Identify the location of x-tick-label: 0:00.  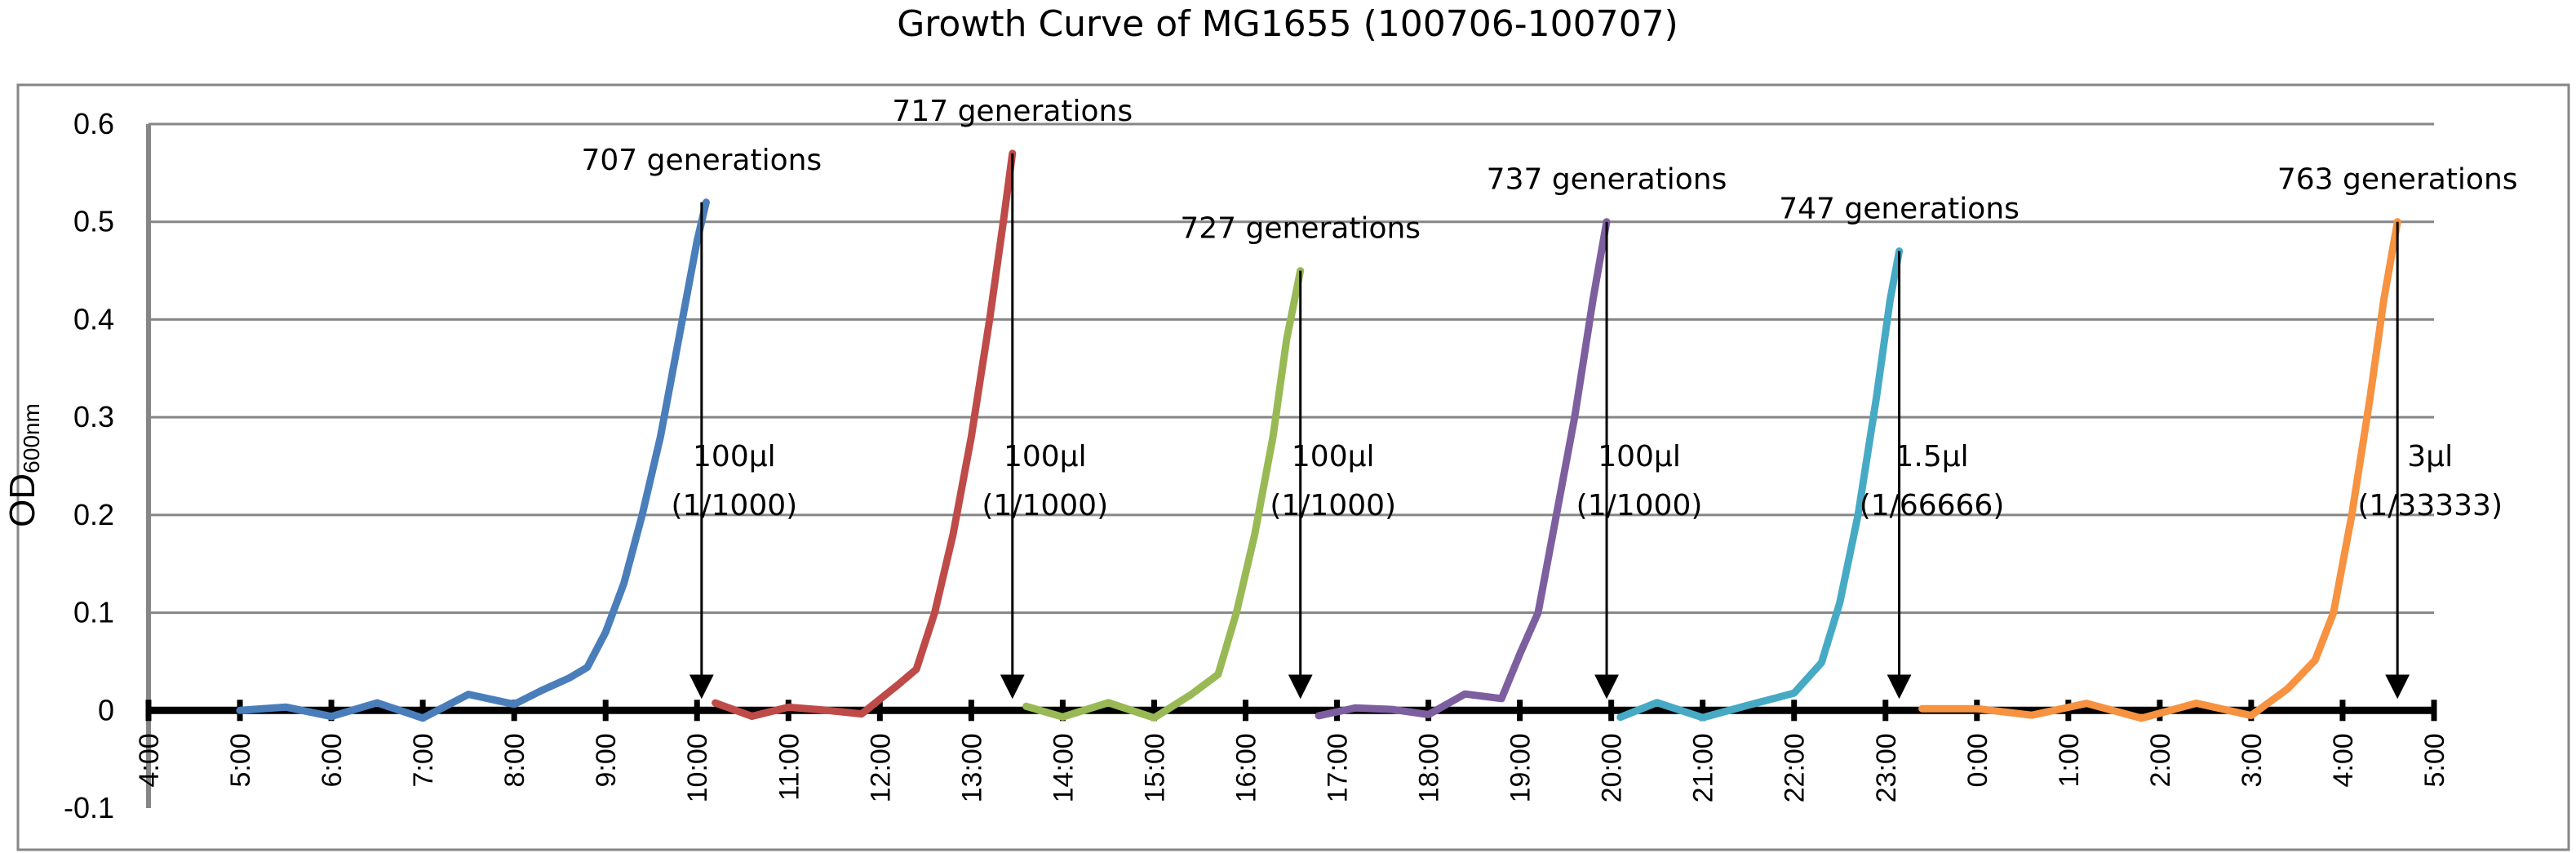
(1977, 760).